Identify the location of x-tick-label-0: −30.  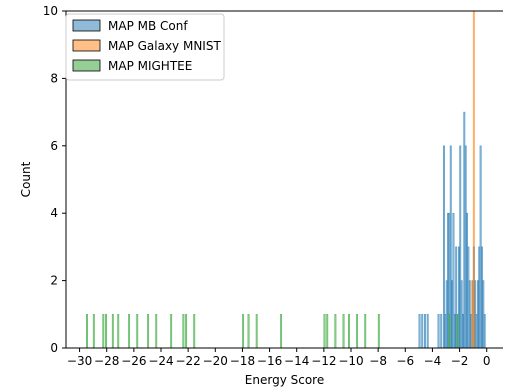
(79, 361).